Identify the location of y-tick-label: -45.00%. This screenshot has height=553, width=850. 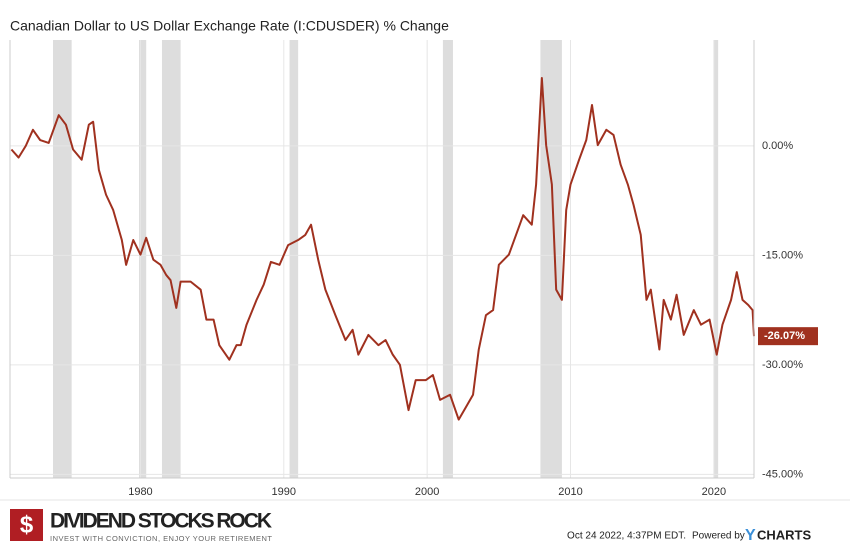
(782, 474).